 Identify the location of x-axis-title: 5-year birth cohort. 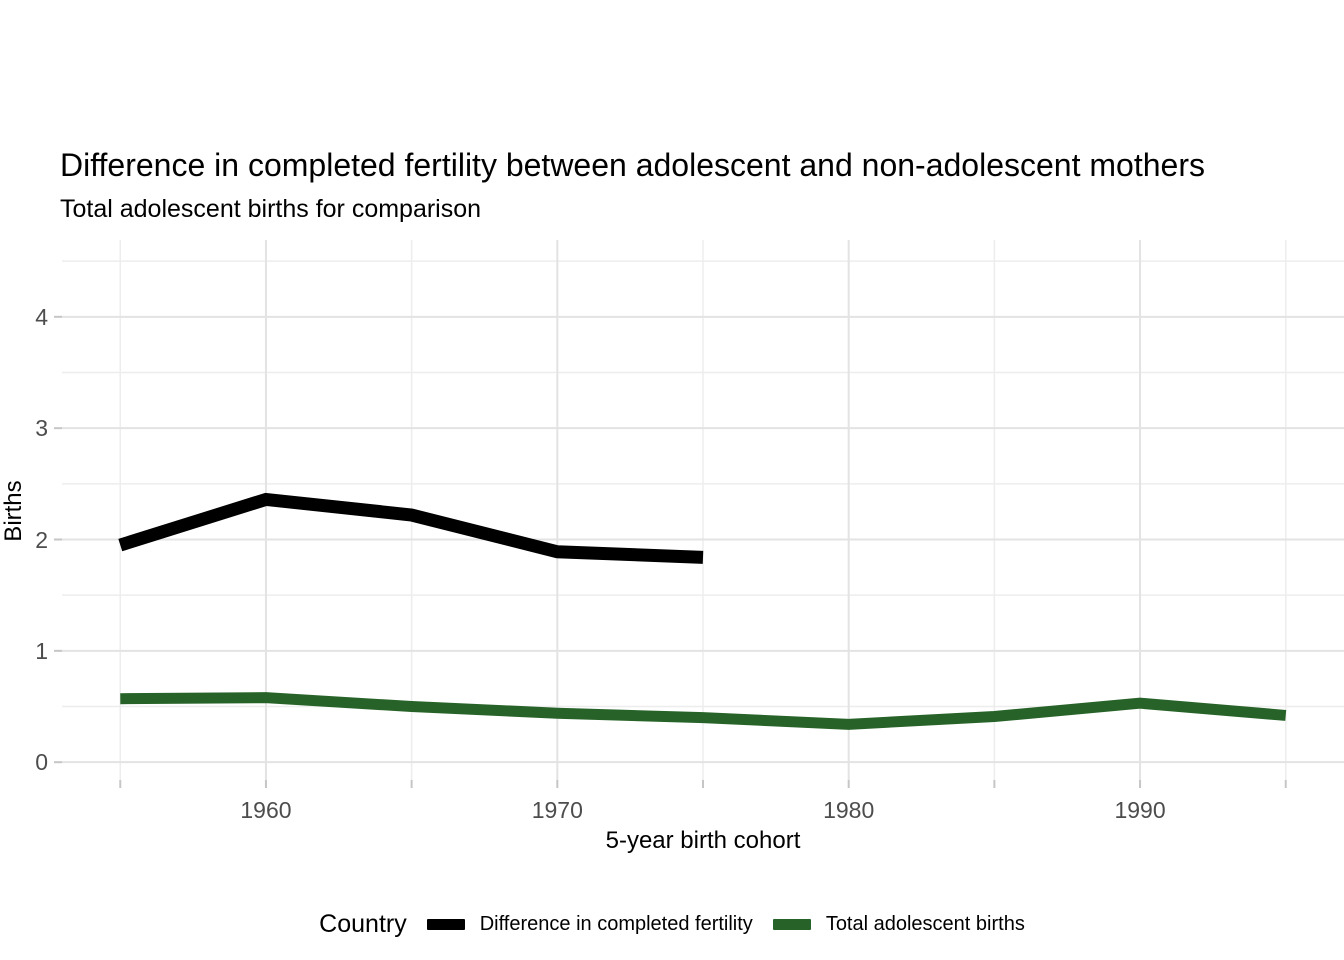
(703, 840).